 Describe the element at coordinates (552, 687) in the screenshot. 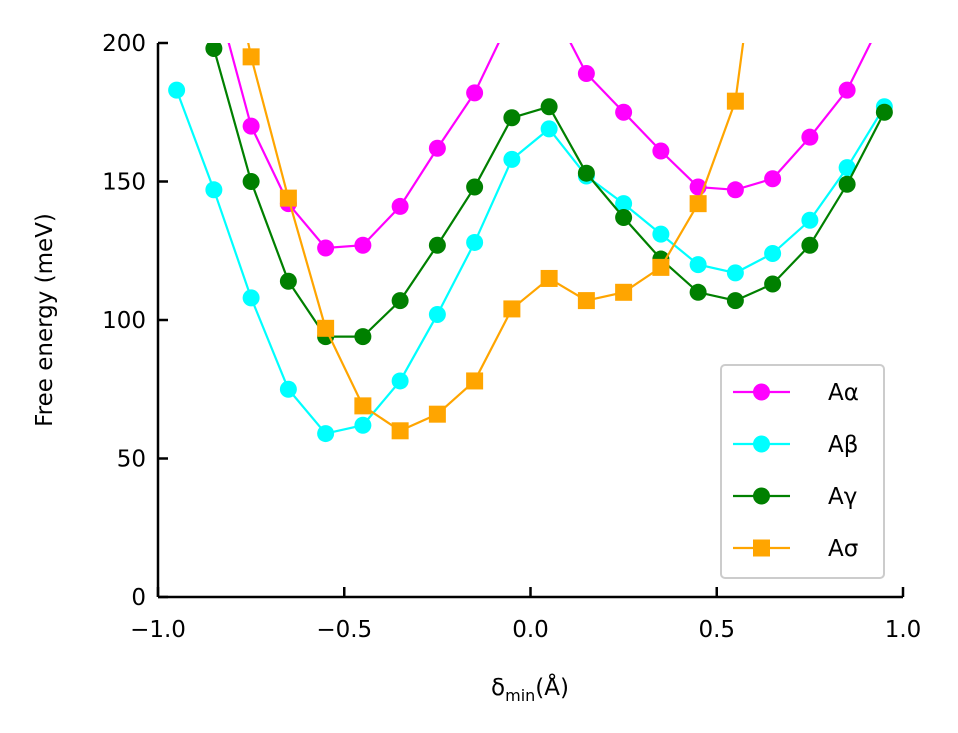

I see `x-axis-label-unit: (Å)` at that location.